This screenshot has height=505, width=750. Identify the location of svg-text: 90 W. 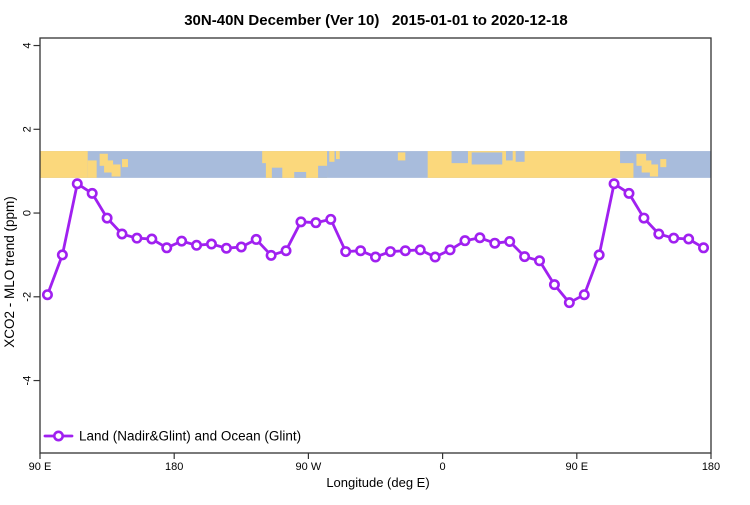
(309, 467).